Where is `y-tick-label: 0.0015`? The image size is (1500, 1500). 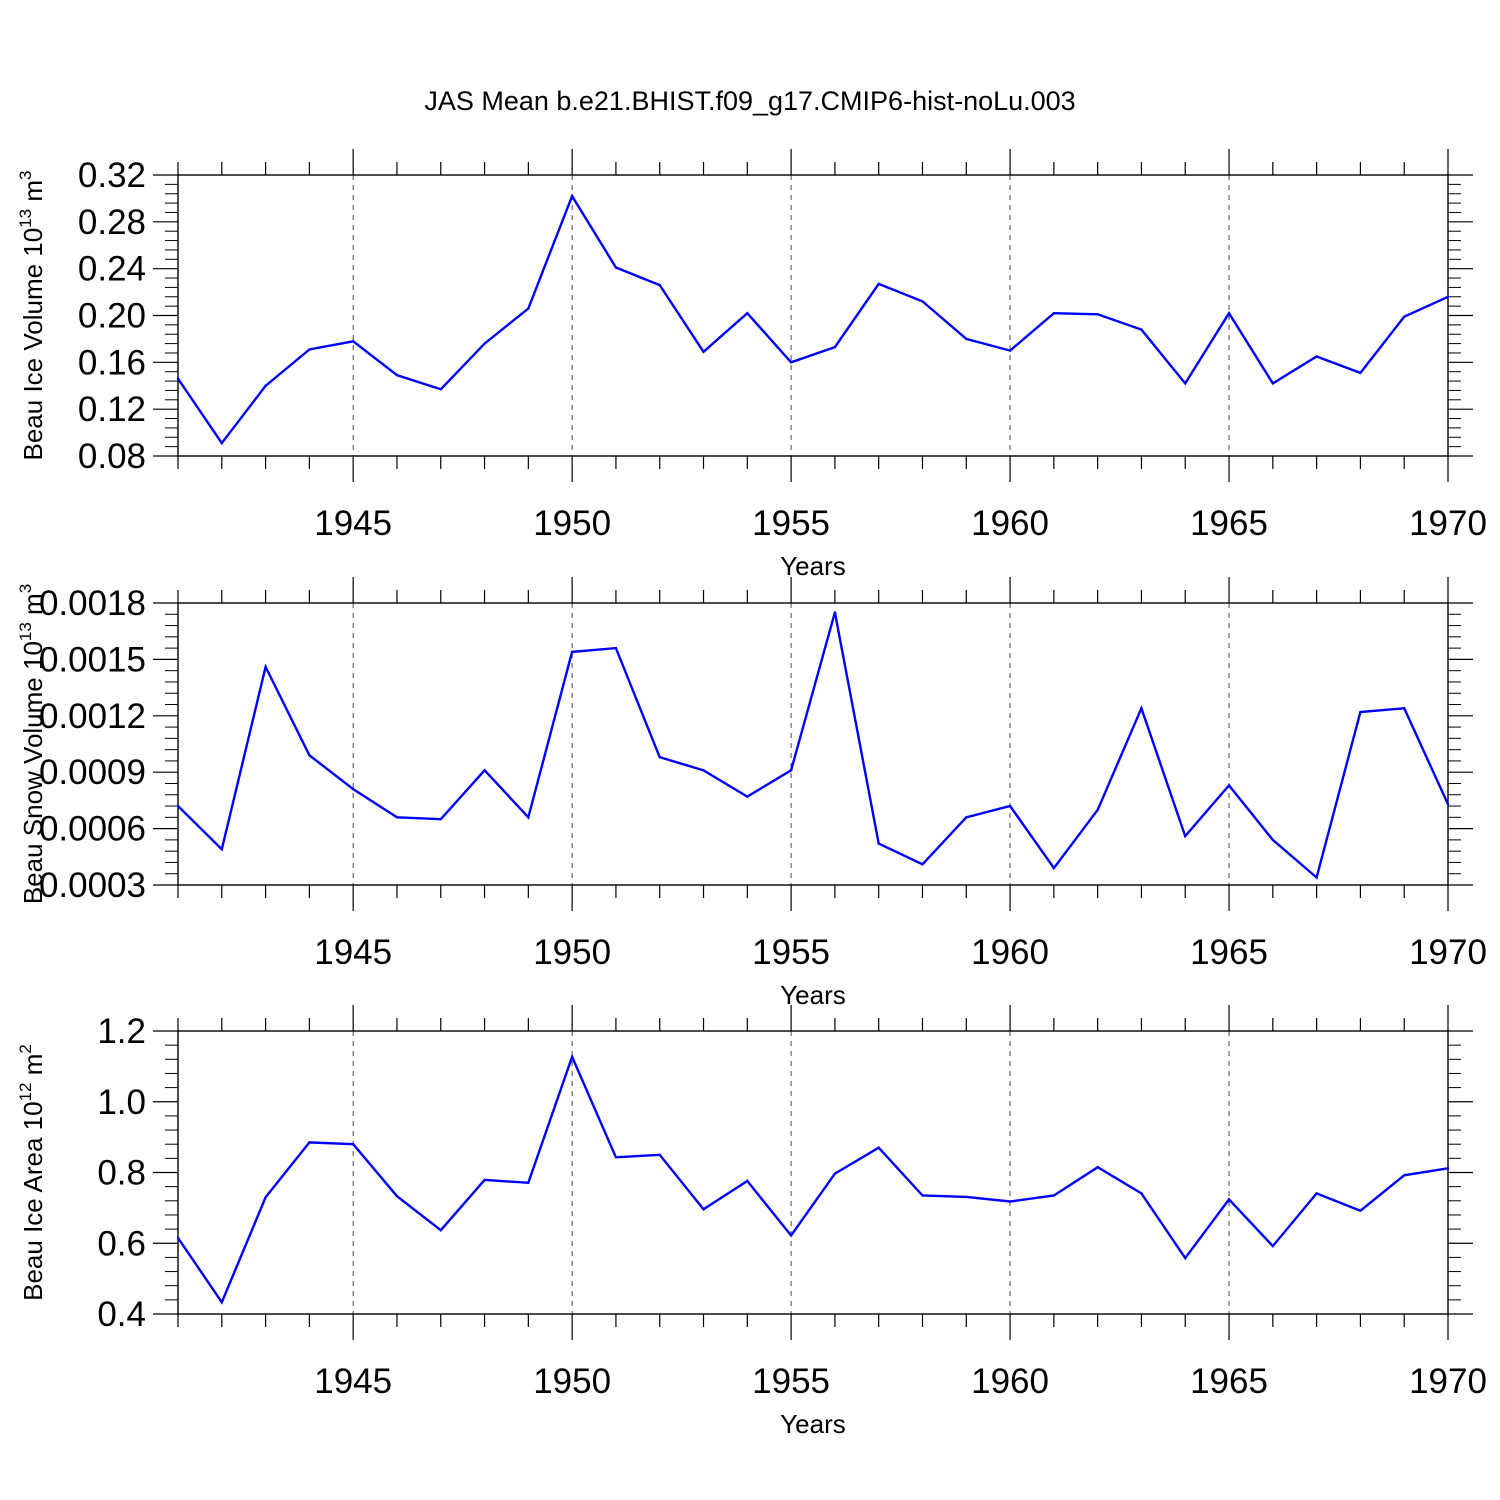 y-tick-label: 0.0015 is located at coordinates (92, 659).